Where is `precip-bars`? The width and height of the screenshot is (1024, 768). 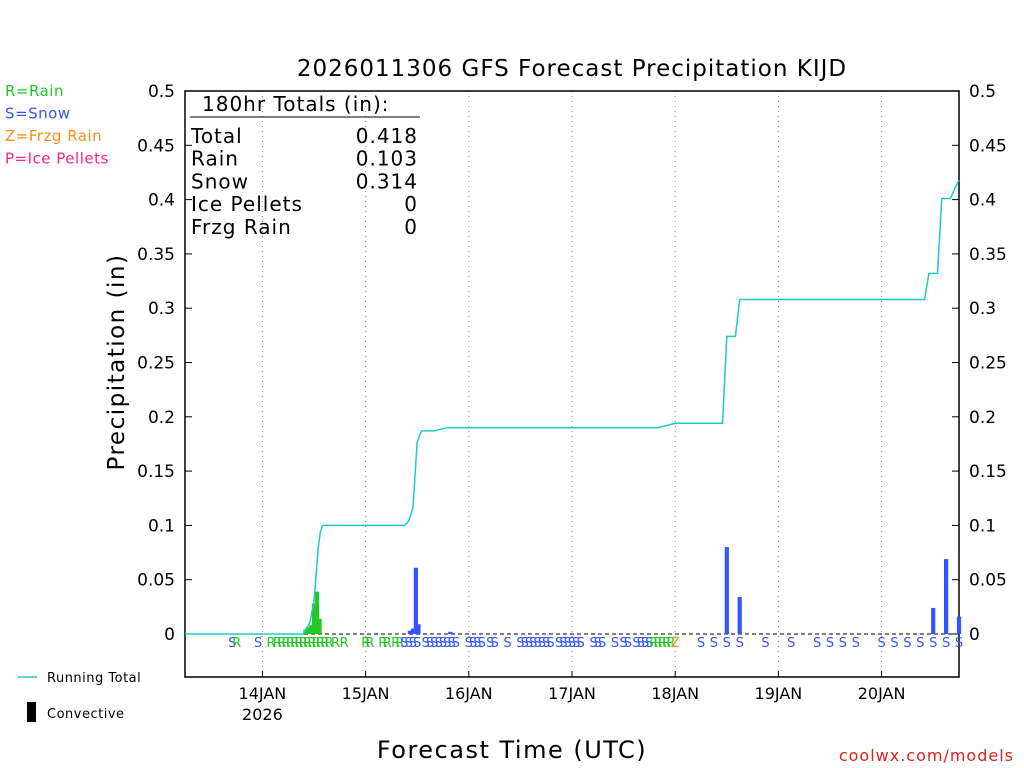 precip-bars is located at coordinates (632, 590).